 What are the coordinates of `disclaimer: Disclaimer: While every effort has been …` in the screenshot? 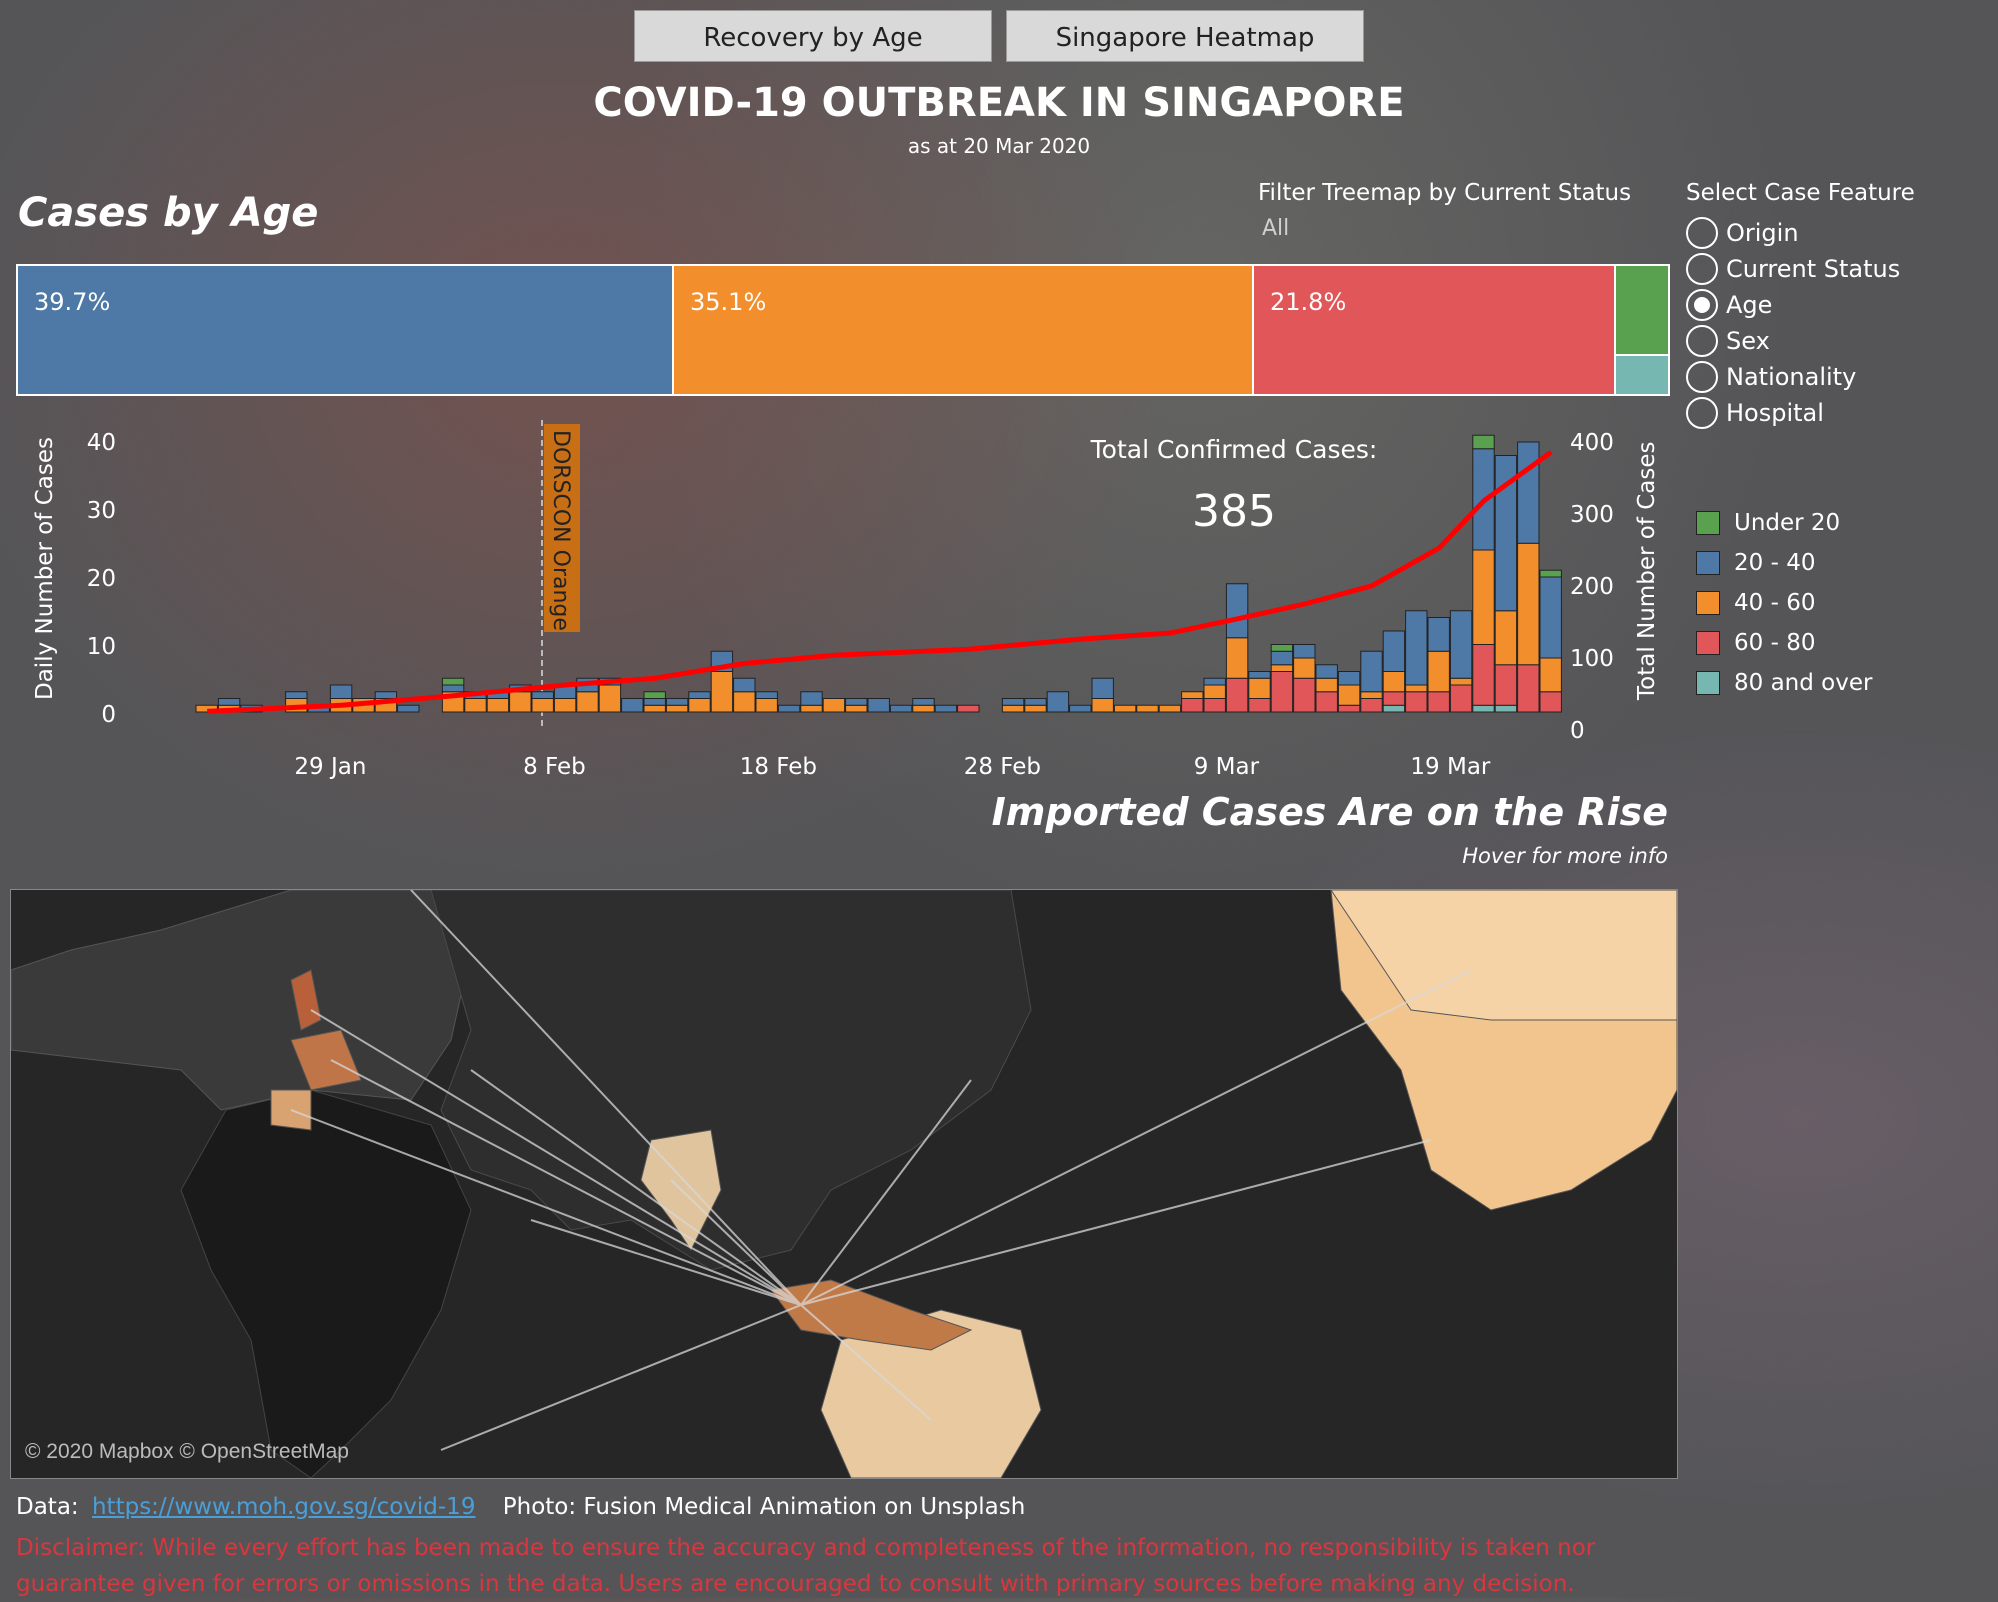 It's located at (806, 1566).